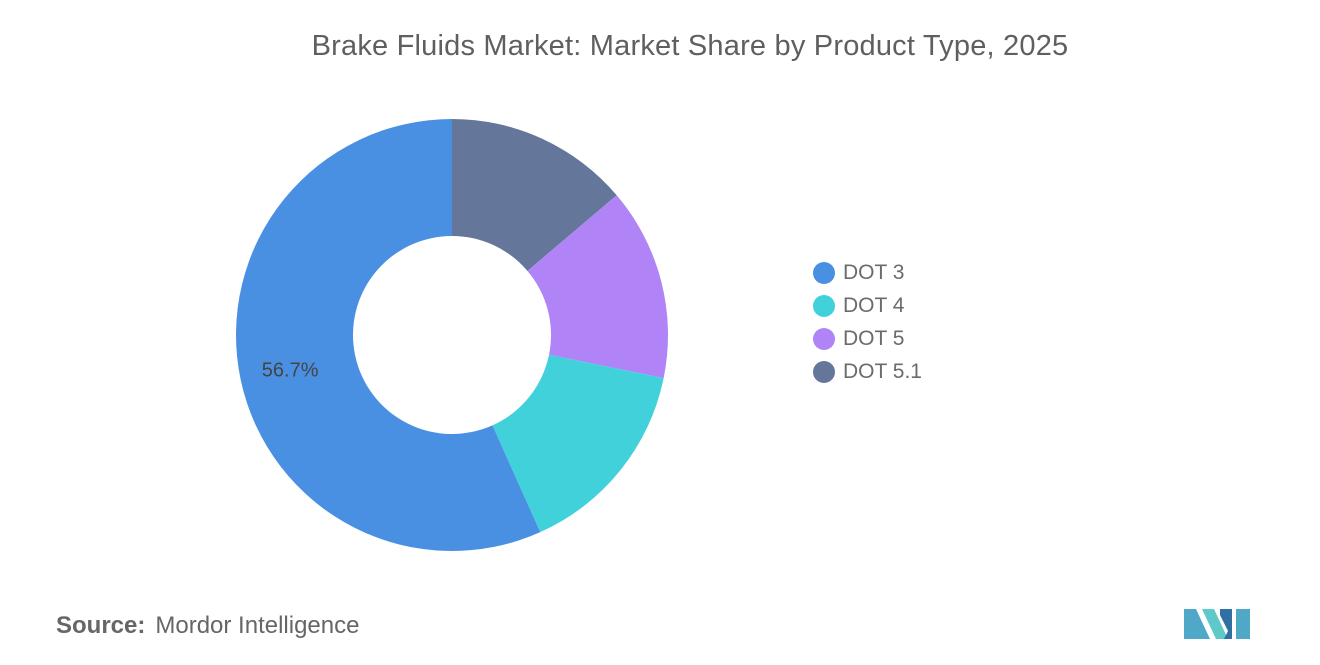 This screenshot has height=665, width=1320. I want to click on data-labels: 56.7%, so click(290, 371).